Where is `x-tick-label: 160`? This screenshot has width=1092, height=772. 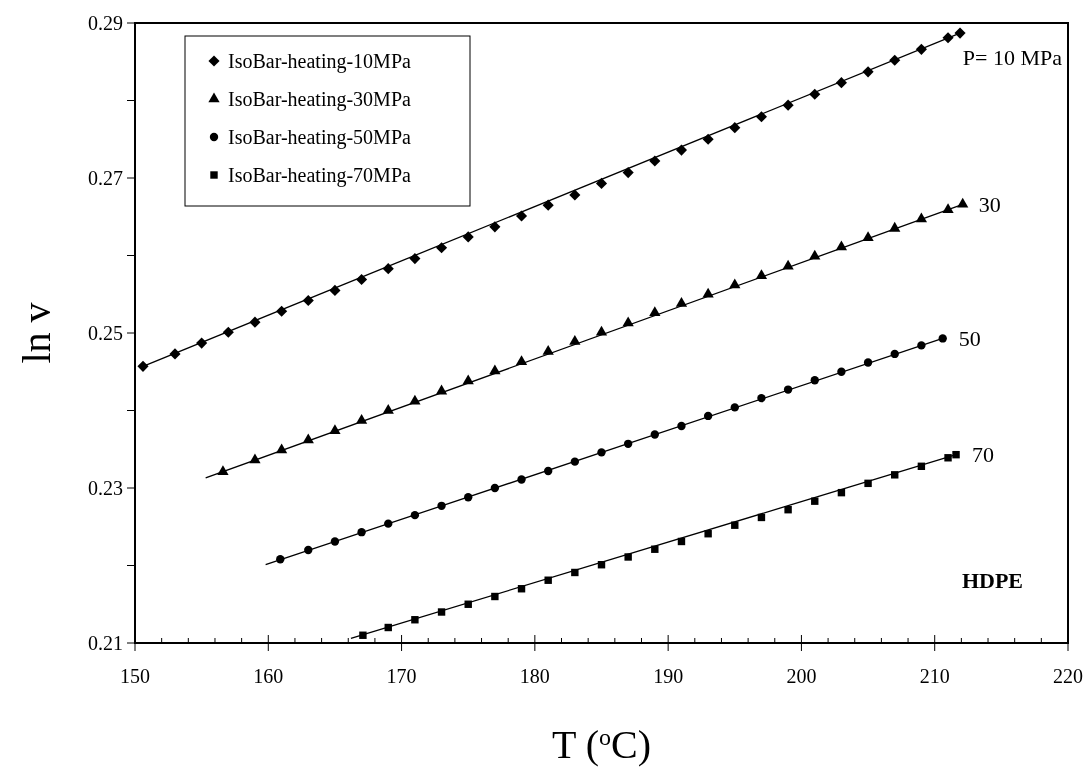
x-tick-label: 160 is located at coordinates (268, 676).